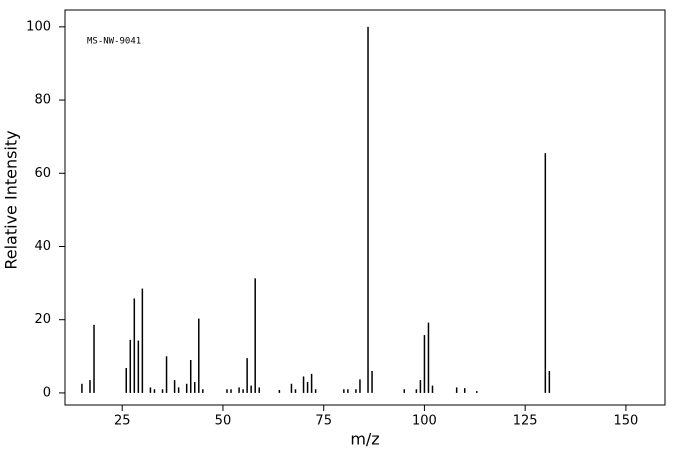 This screenshot has width=676, height=455. Describe the element at coordinates (38, 26) in the screenshot. I see `y-tick-label: 100` at that location.